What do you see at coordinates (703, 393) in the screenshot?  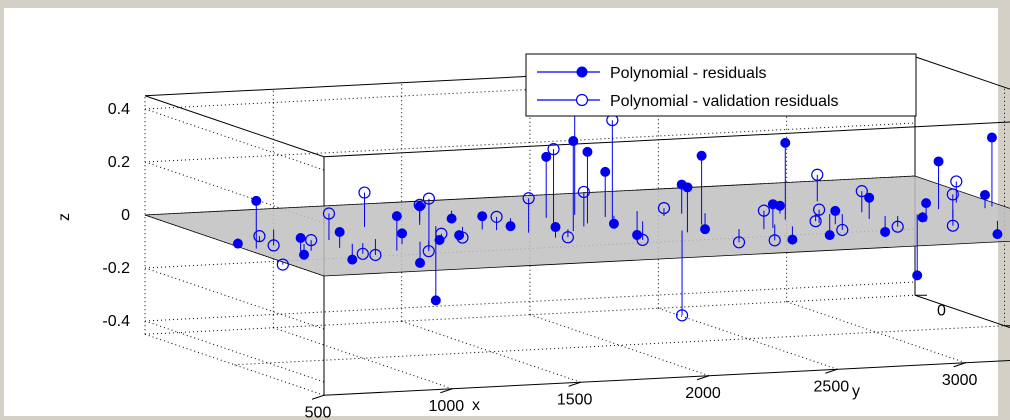 I see `x-tick-label: 2000` at bounding box center [703, 393].